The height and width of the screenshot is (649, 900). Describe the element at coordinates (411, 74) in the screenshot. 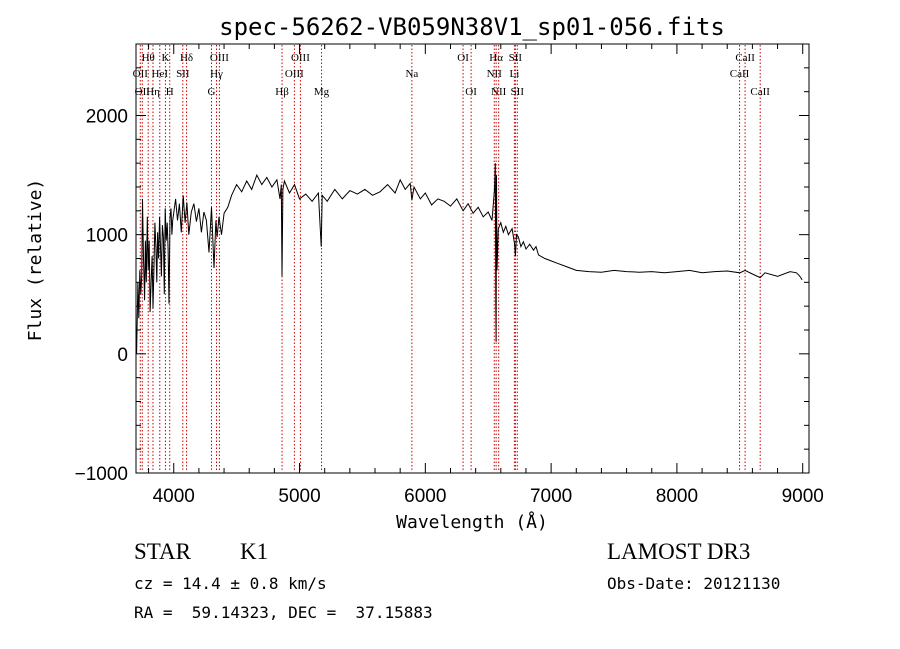

I see `line-marker-label: Na` at that location.